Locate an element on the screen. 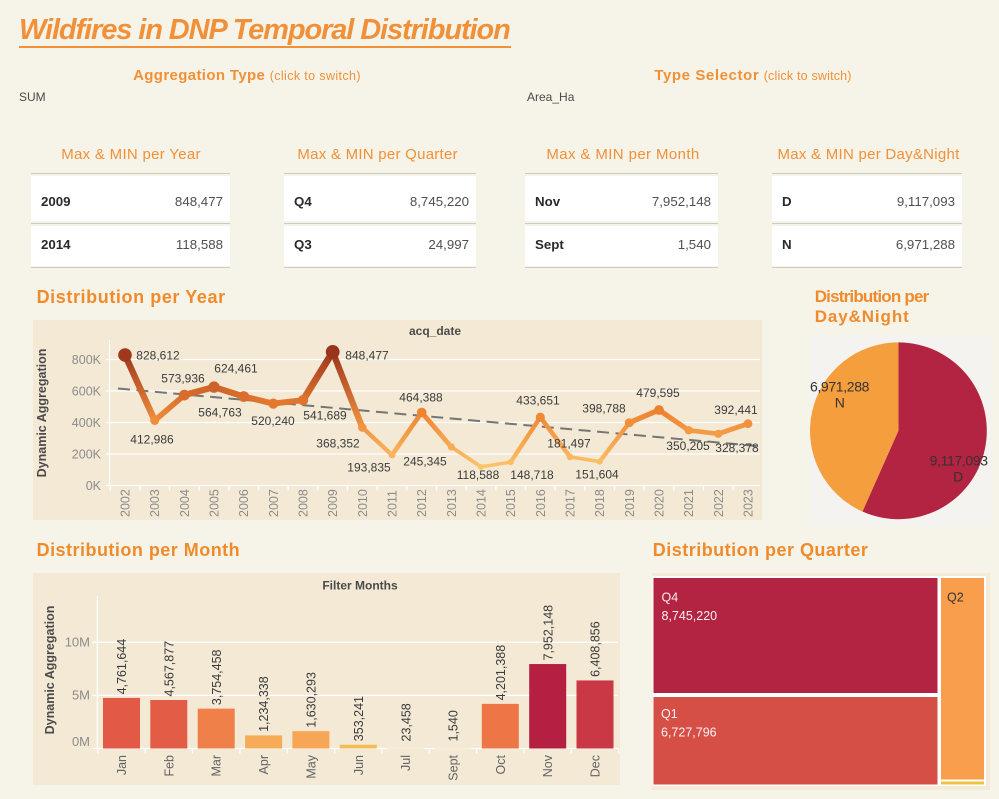 The height and width of the screenshot is (799, 999). svg-text: 624,461 is located at coordinates (236, 368).